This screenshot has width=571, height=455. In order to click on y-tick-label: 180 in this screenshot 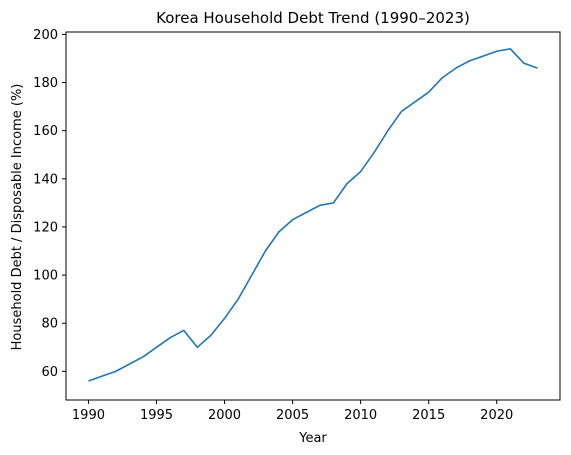, I will do `click(45, 83)`.